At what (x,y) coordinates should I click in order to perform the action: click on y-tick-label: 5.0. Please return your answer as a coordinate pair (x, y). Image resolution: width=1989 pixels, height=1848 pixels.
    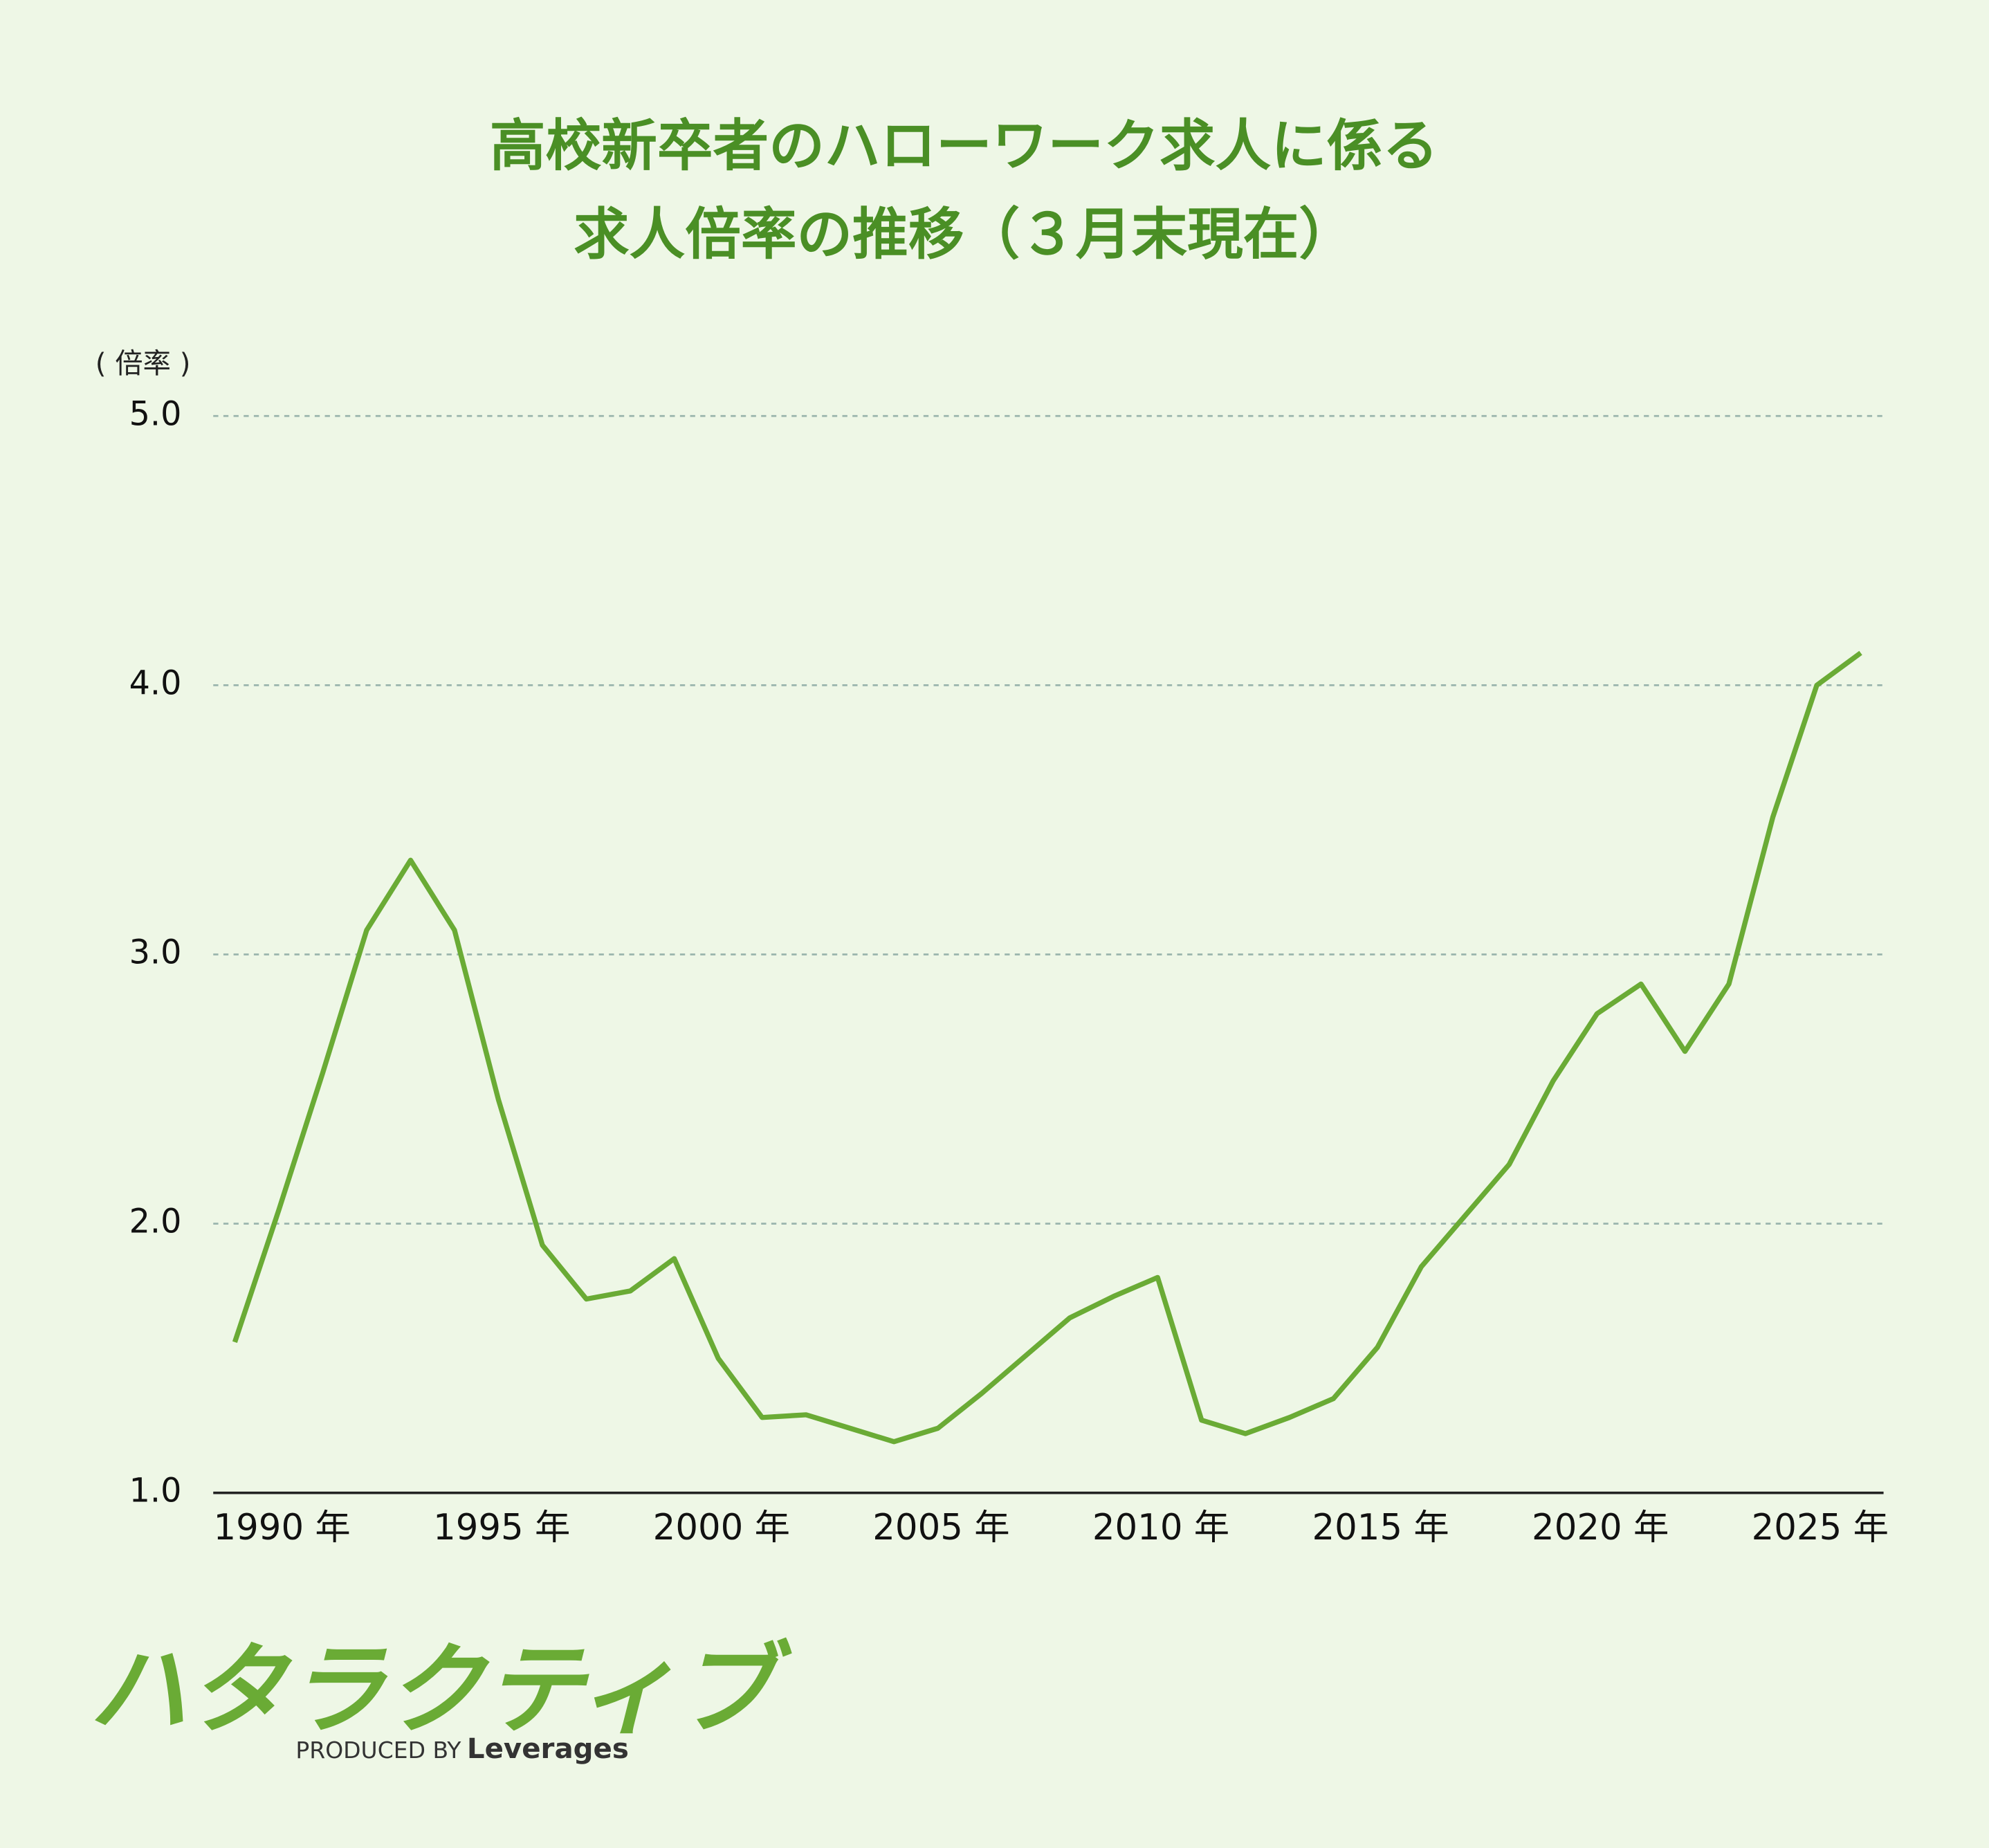
    Looking at the image, I should click on (155, 414).